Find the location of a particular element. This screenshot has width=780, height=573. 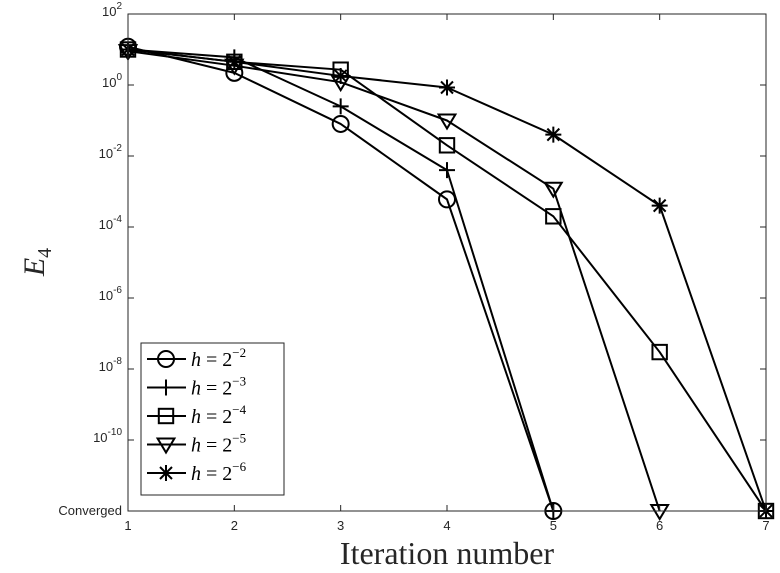

legend-label: h = 2−5 is located at coordinates (218, 444).